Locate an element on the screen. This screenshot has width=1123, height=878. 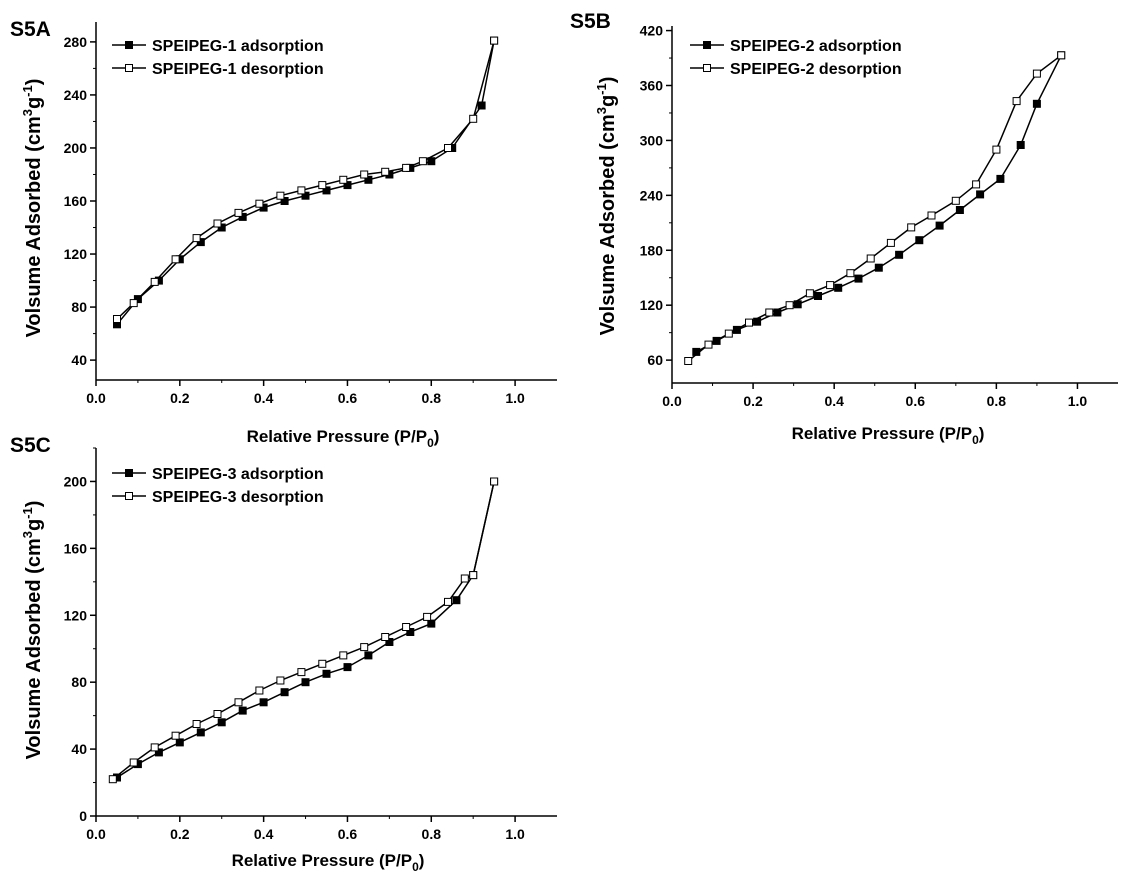
legend-label: SPEIPEG-3 adsorption is located at coordinates (238, 474).